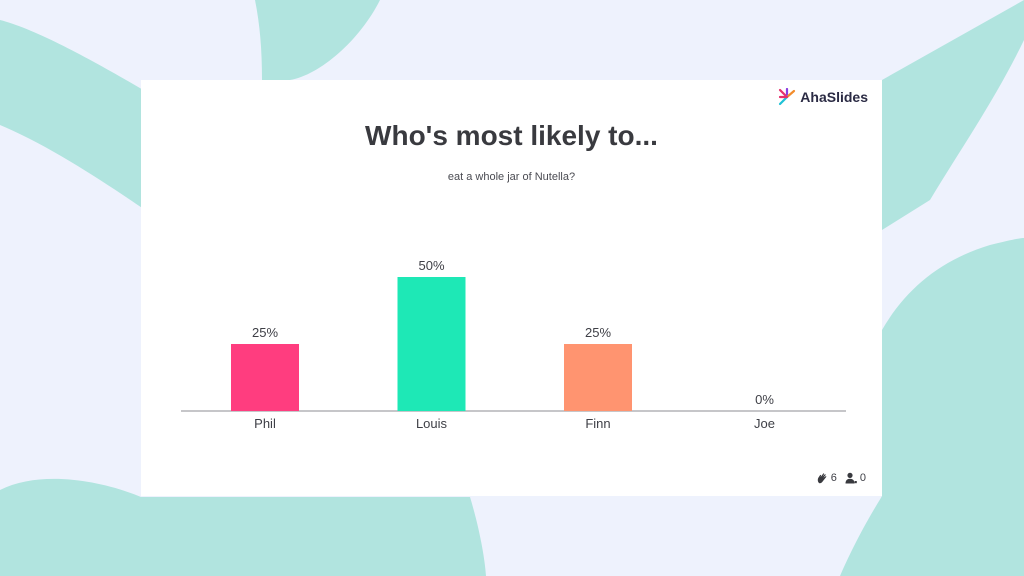 Image resolution: width=1024 pixels, height=576 pixels. Describe the element at coordinates (764, 399) in the screenshot. I see `value-label-joe: 0%` at that location.